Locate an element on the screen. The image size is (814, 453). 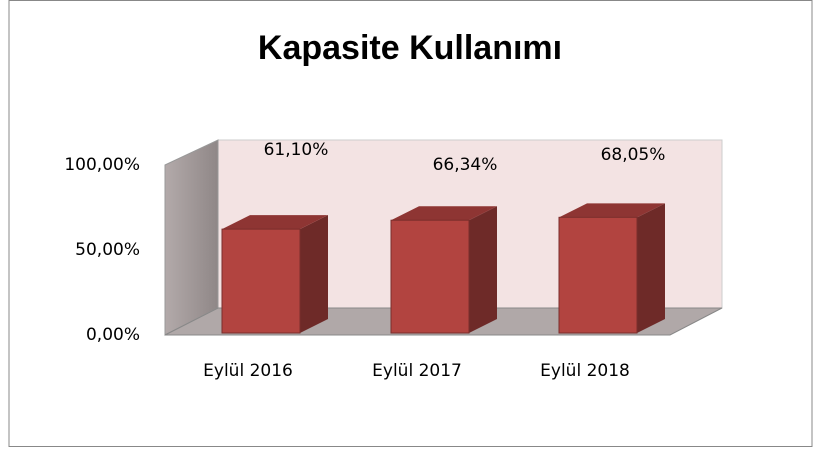
x-tick-label: Eylül 2017 is located at coordinates (417, 371).